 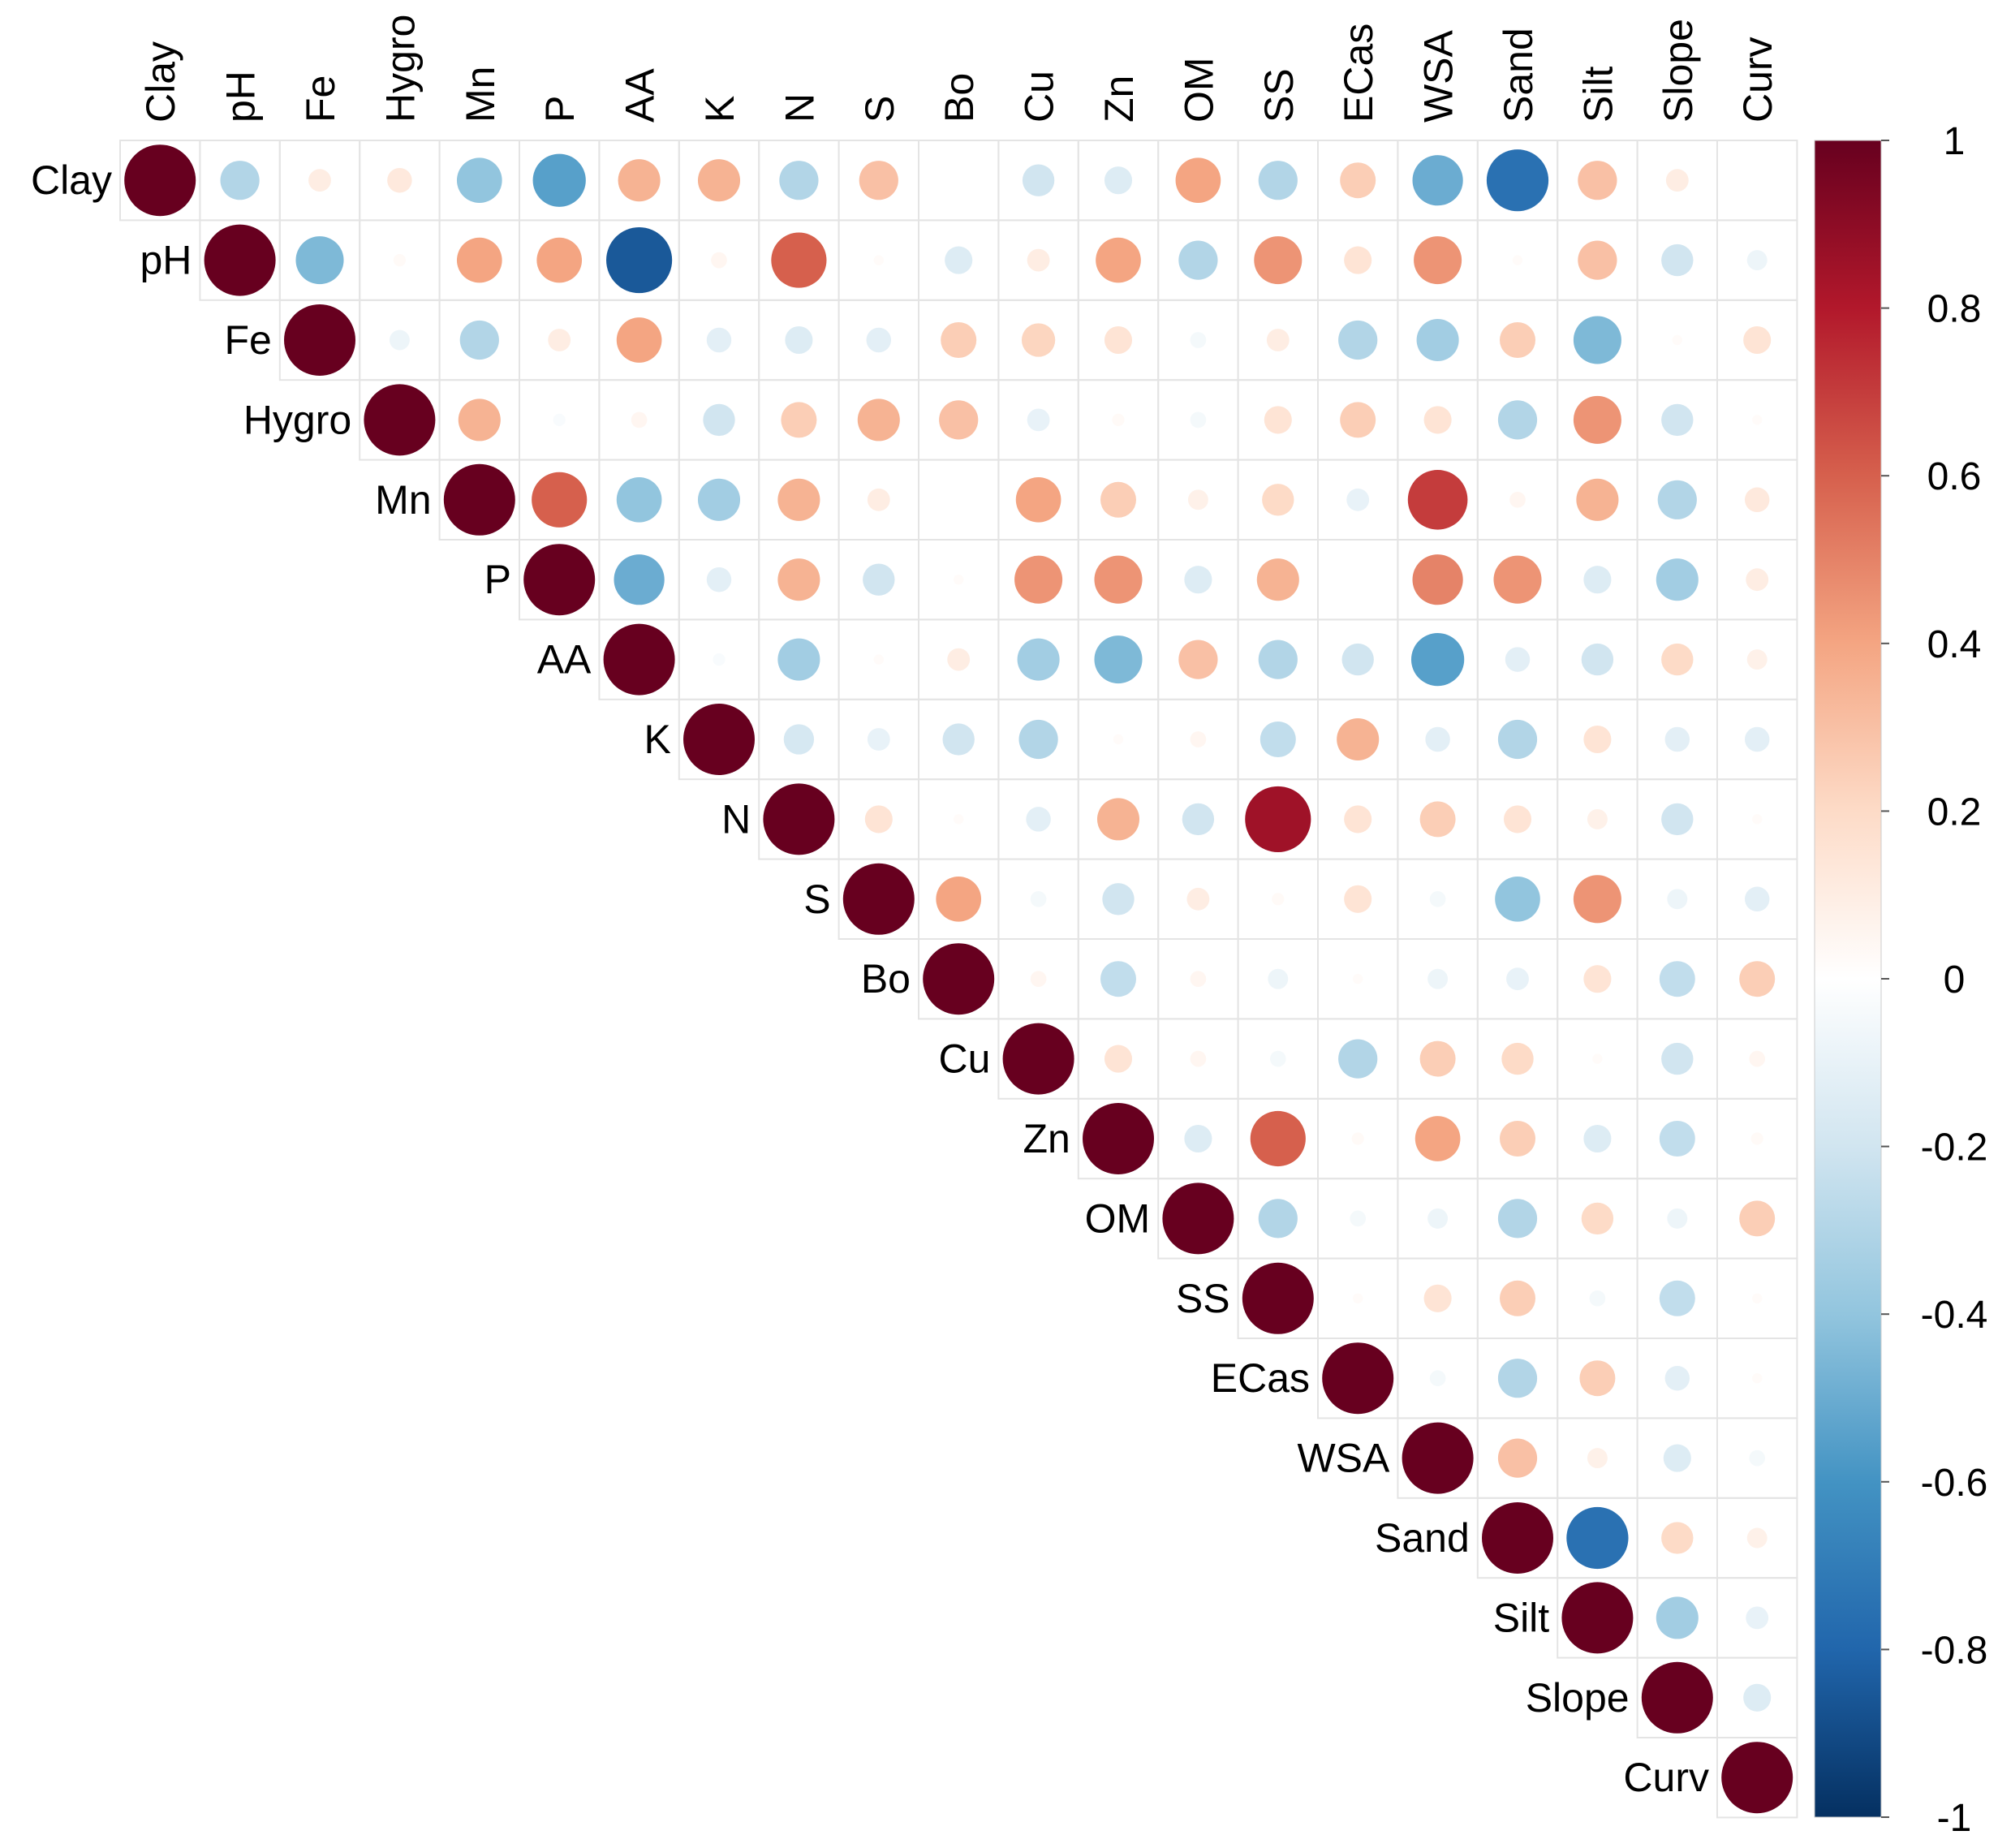 What do you see at coordinates (878, 420) in the screenshot?
I see `corr-circle-hygro-s` at bounding box center [878, 420].